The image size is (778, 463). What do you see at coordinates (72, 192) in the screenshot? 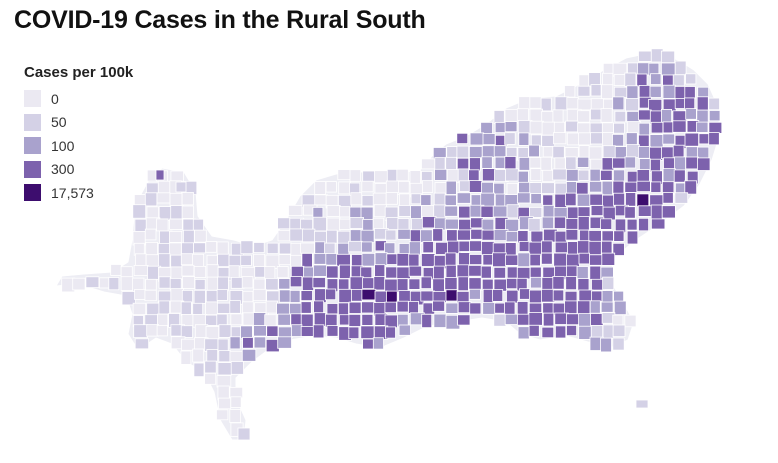
I see `legend-label: 17,573` at bounding box center [72, 192].